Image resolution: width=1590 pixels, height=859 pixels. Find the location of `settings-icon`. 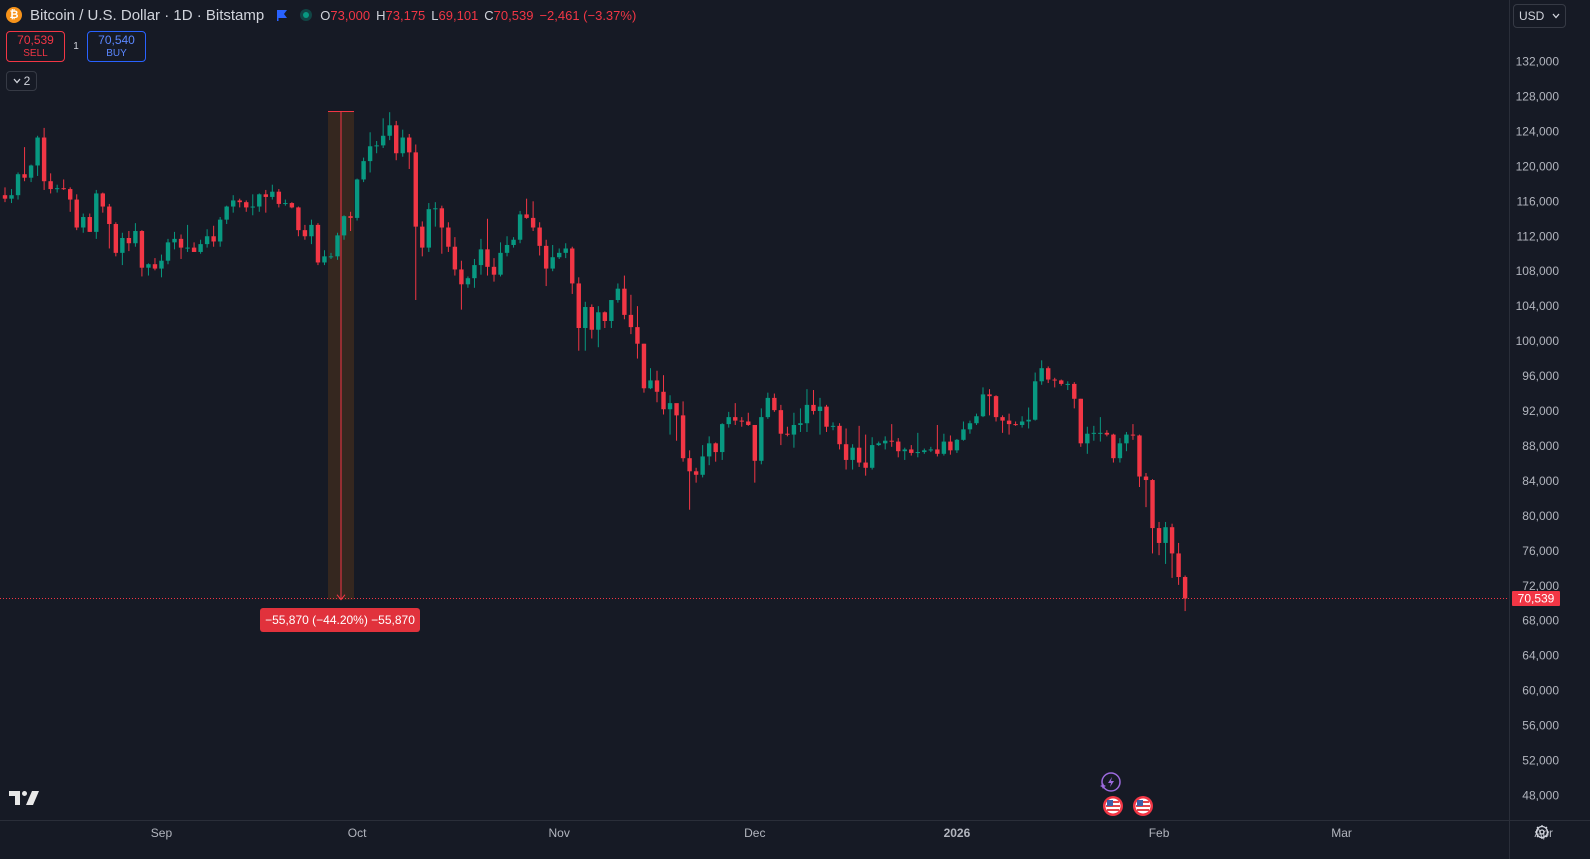

settings-icon is located at coordinates (1542, 832).